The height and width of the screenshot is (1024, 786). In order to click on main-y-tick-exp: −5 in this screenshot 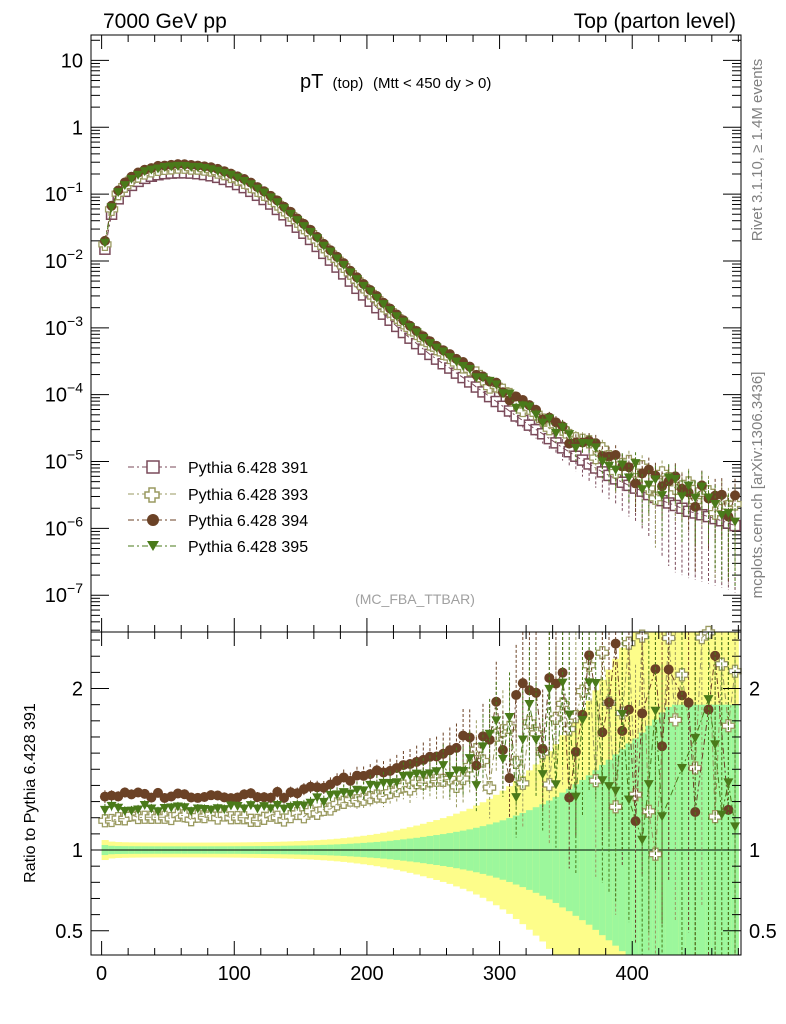, I will do `click(75, 455)`.